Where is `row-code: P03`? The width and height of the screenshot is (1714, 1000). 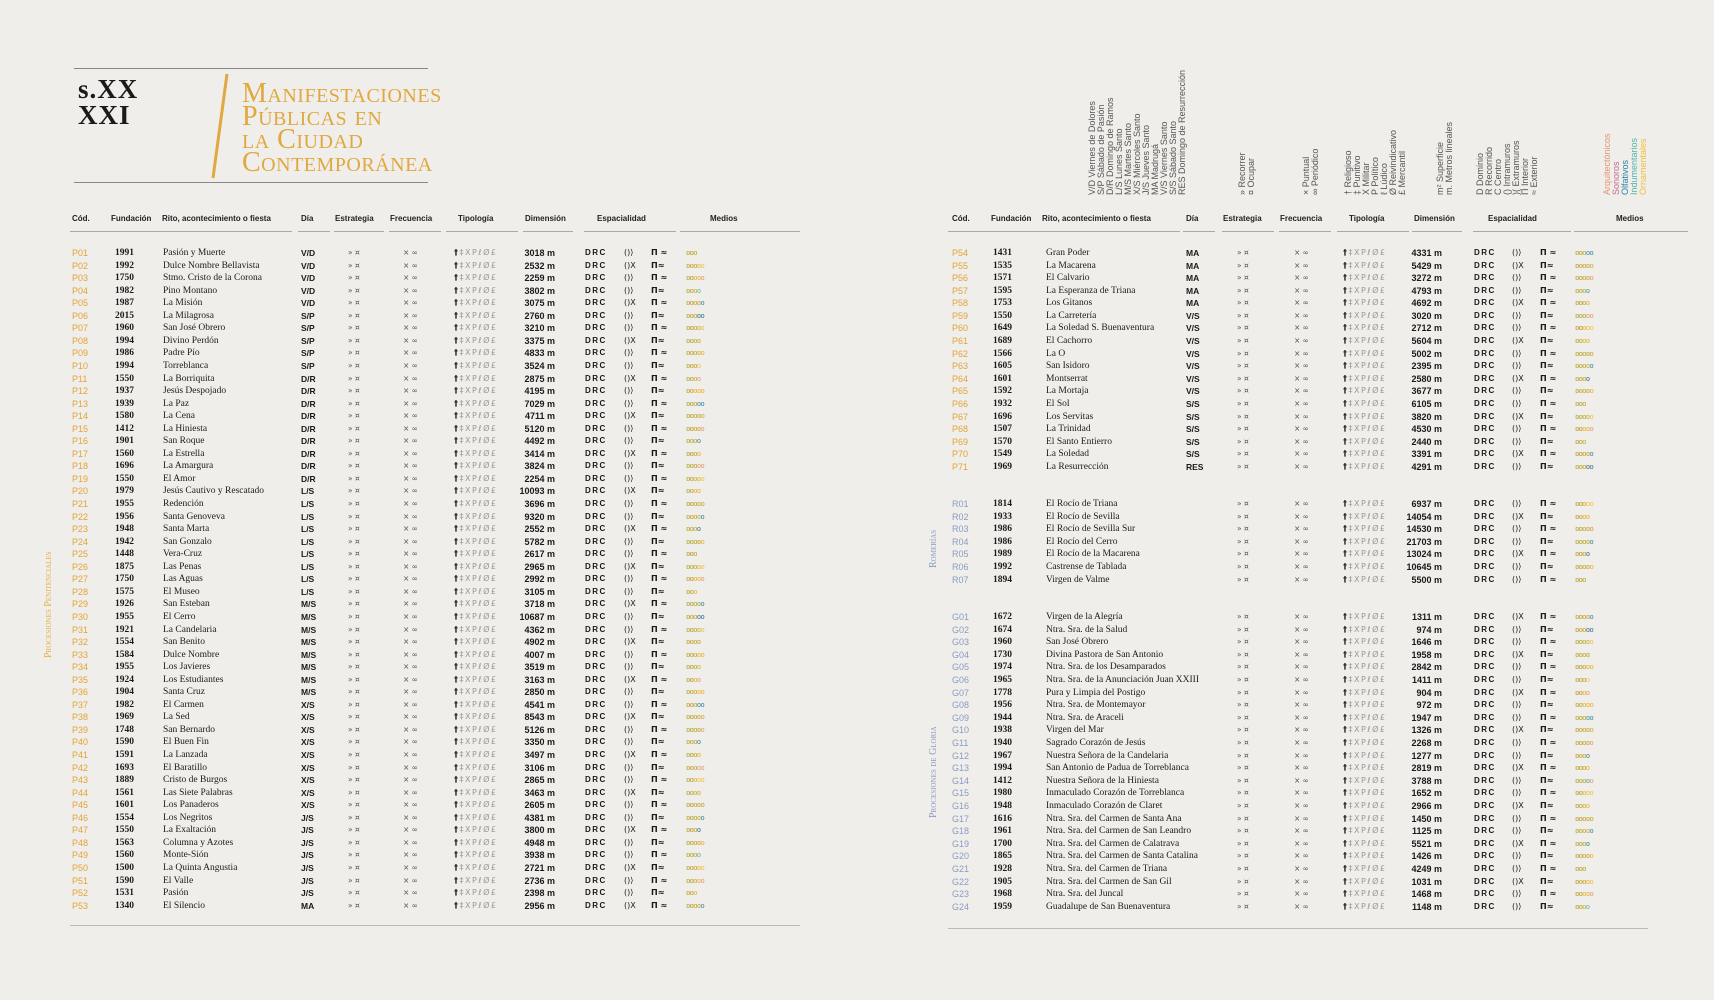
row-code: P03 is located at coordinates (80, 278).